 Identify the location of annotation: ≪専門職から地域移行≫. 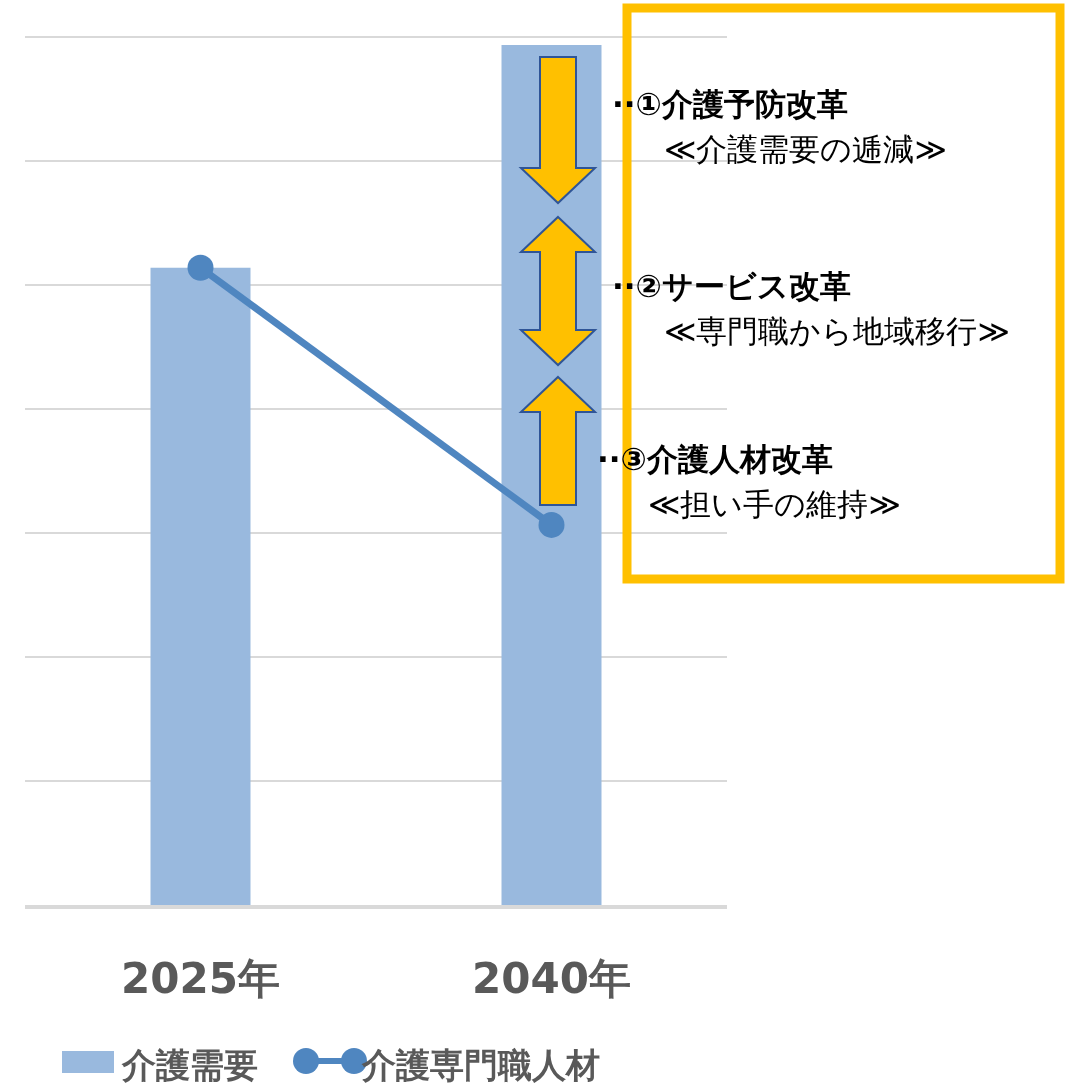
(837, 331).